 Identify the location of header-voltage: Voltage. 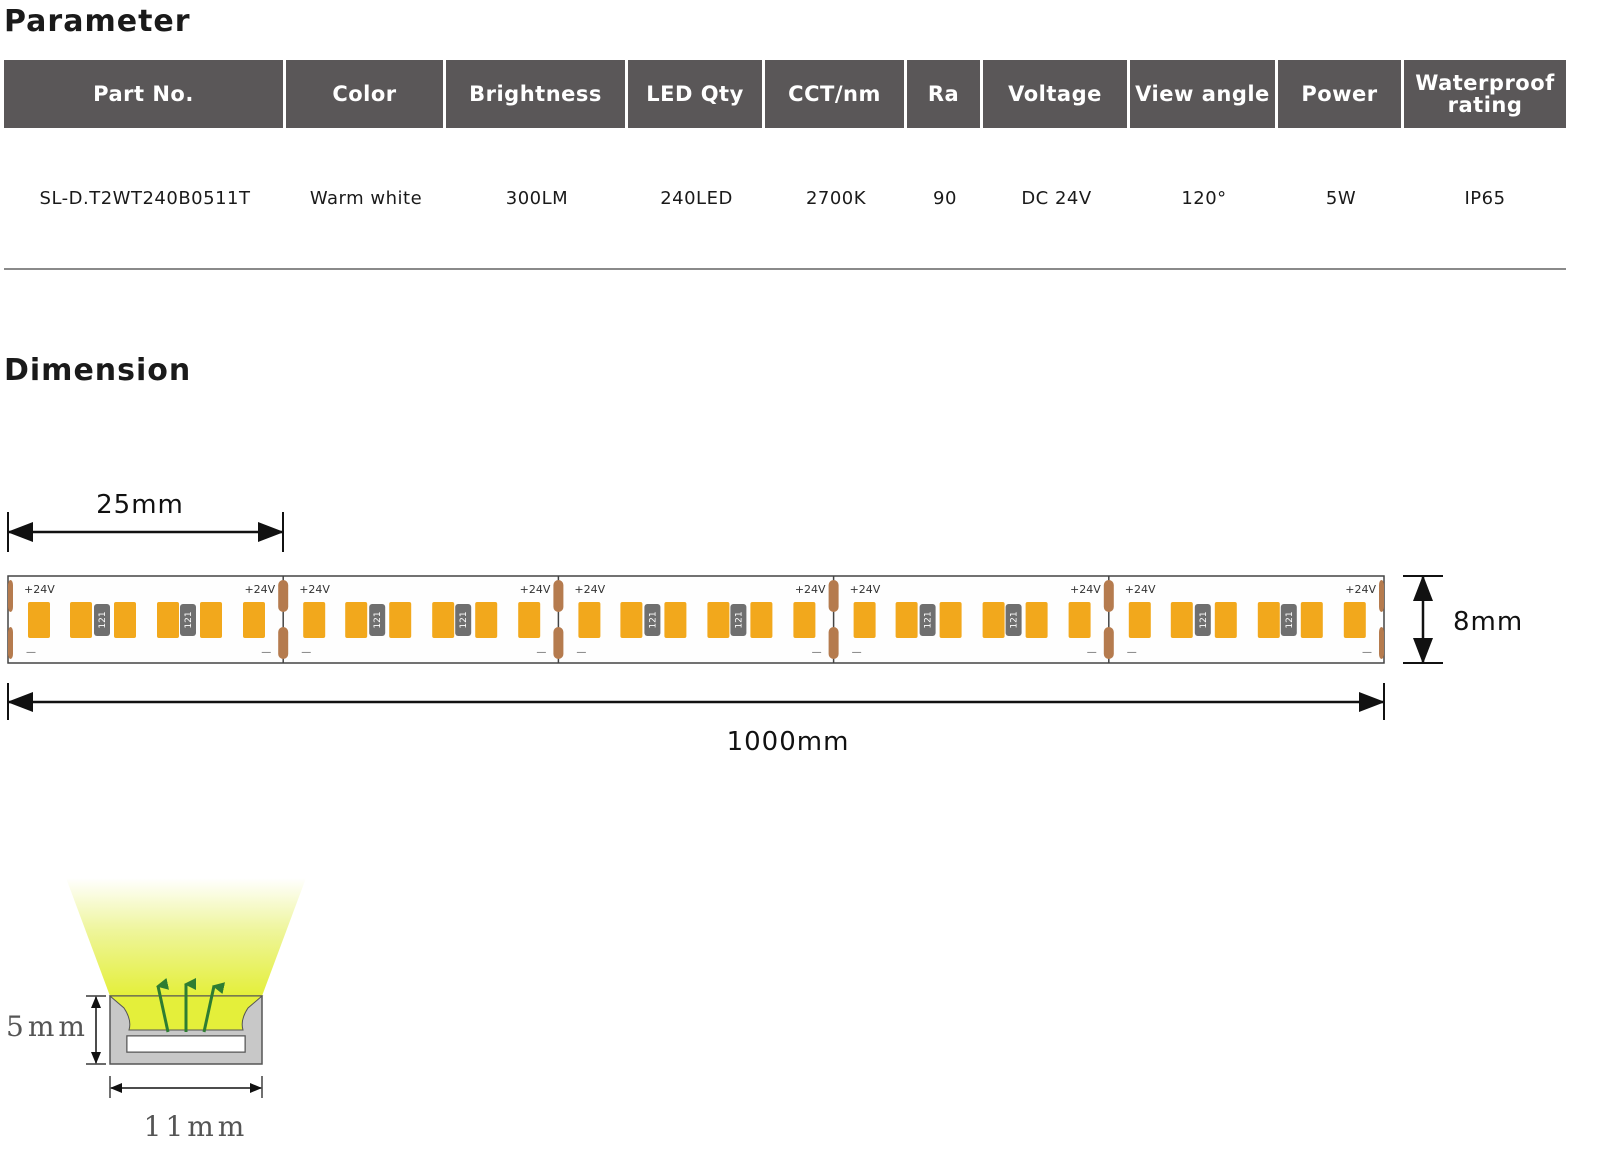
(1056, 94).